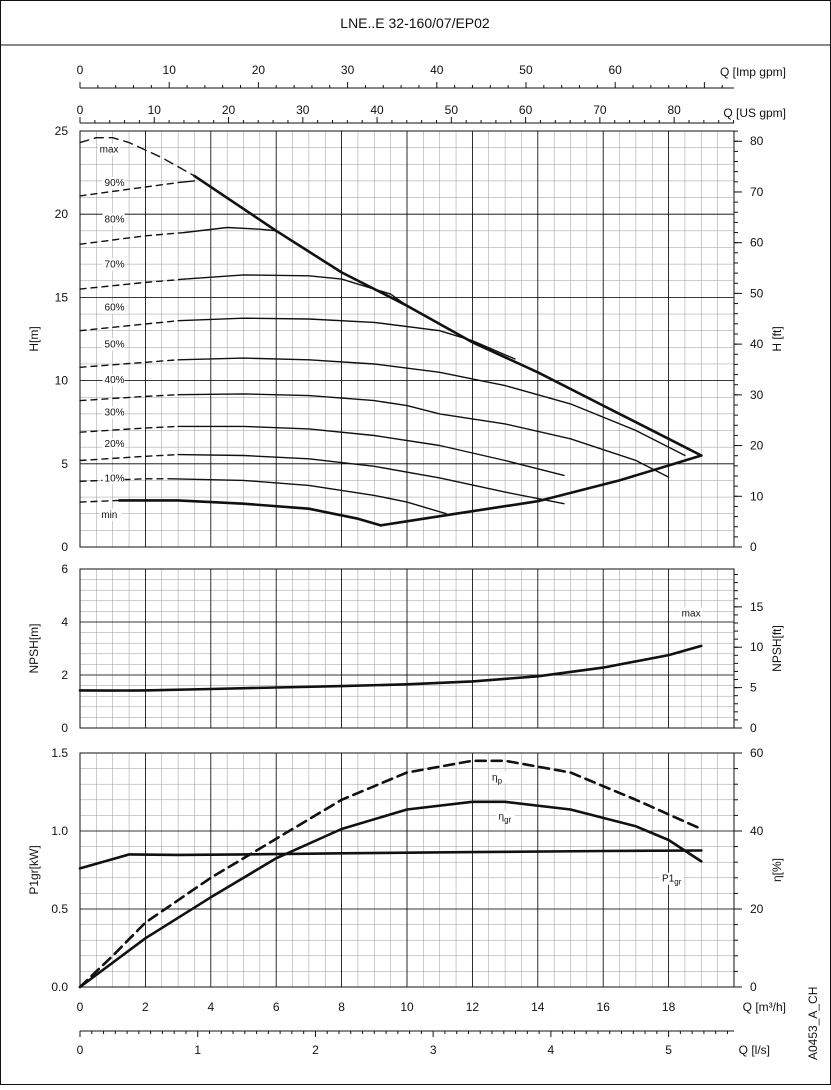 The height and width of the screenshot is (1090, 831). I want to click on ls-tick-label: 4, so click(551, 1050).